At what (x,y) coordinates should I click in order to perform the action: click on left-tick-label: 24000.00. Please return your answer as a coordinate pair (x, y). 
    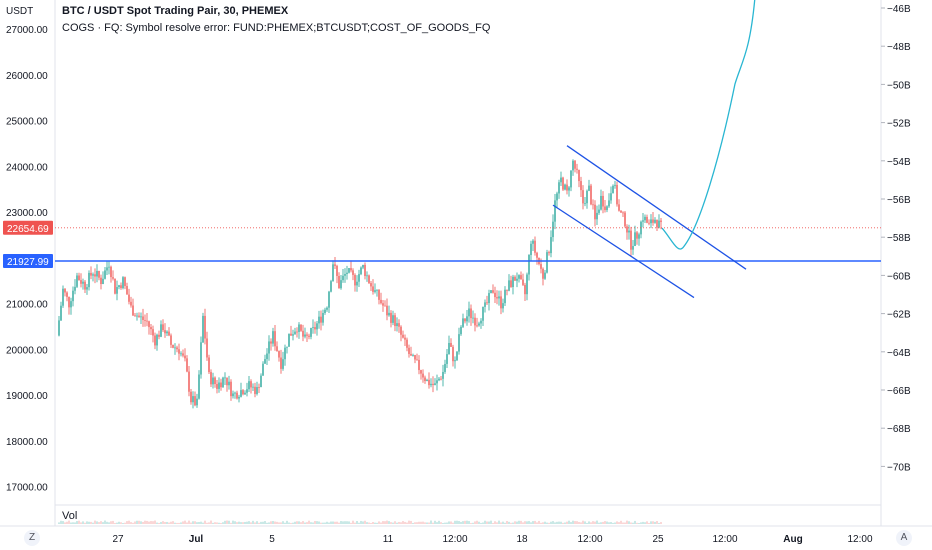
    Looking at the image, I should click on (27, 167).